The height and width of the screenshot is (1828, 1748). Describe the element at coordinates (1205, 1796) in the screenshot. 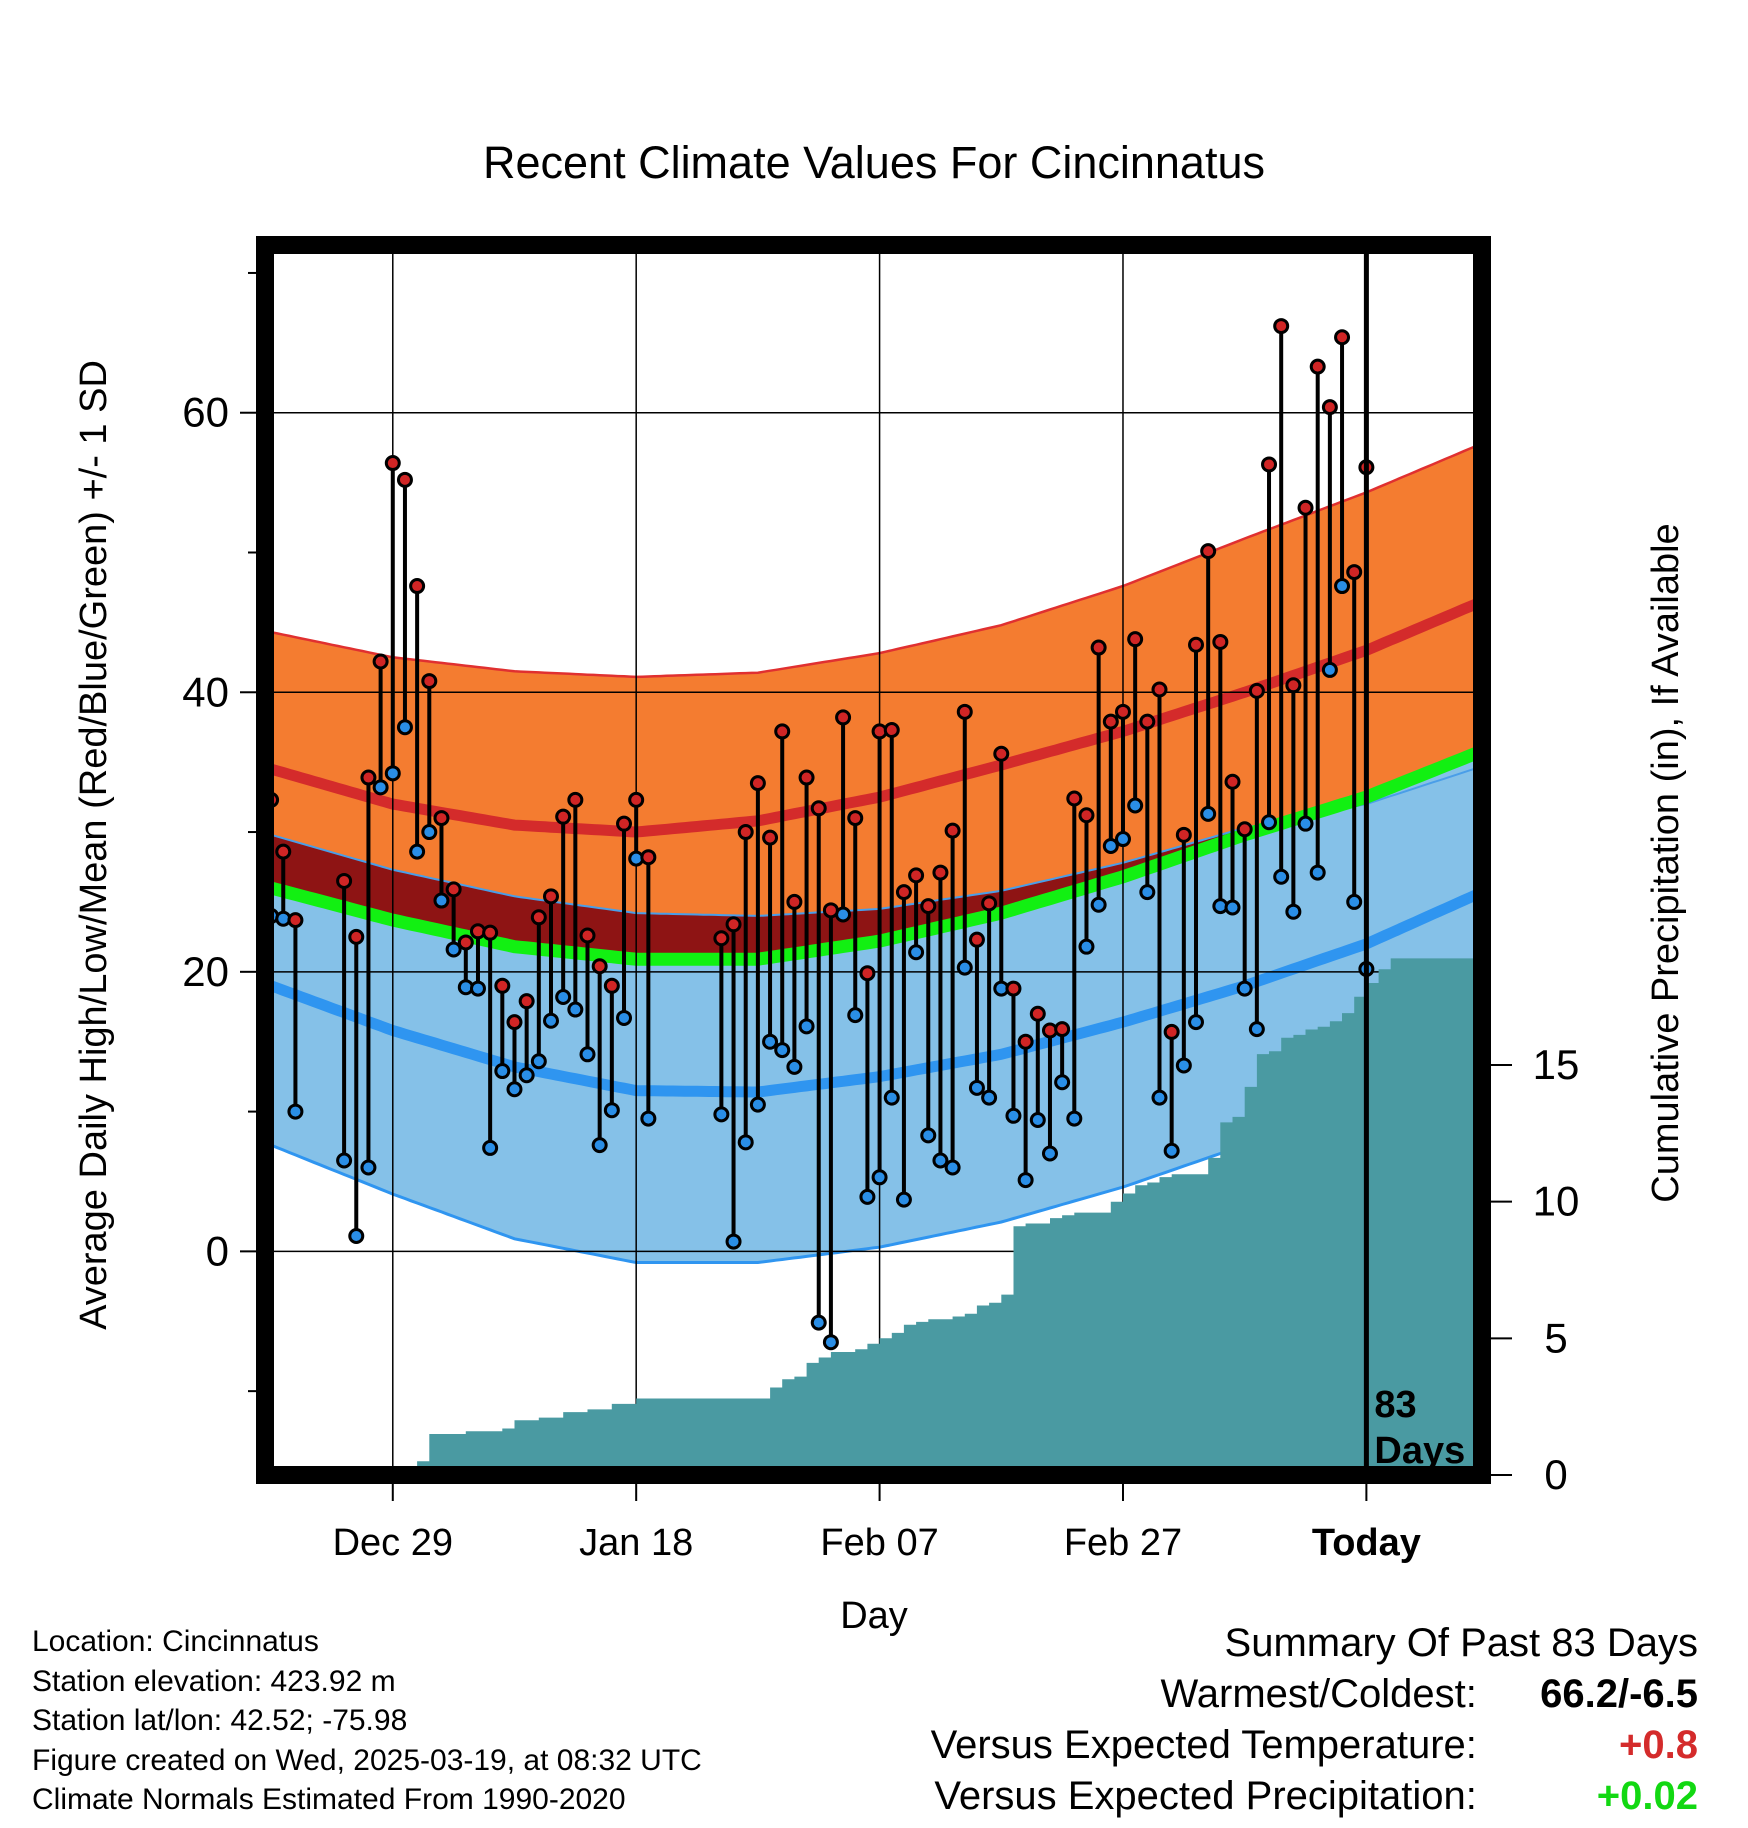

I see `precip-anomaly-label: Versus Expected Precipitation:` at that location.